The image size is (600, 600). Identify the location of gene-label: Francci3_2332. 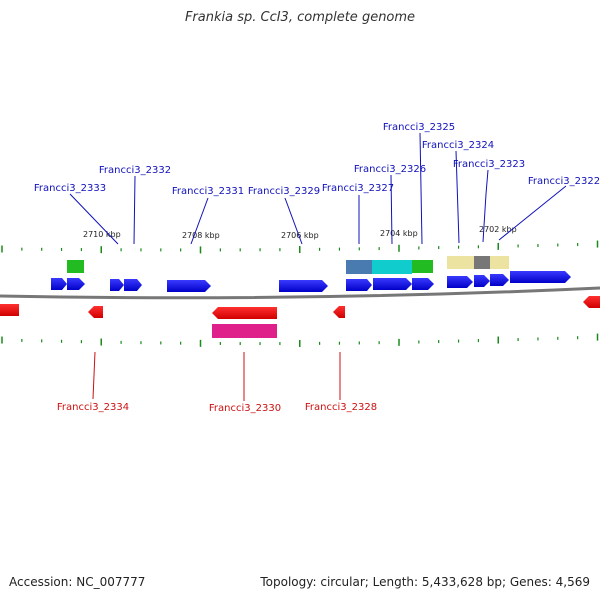
(135, 170).